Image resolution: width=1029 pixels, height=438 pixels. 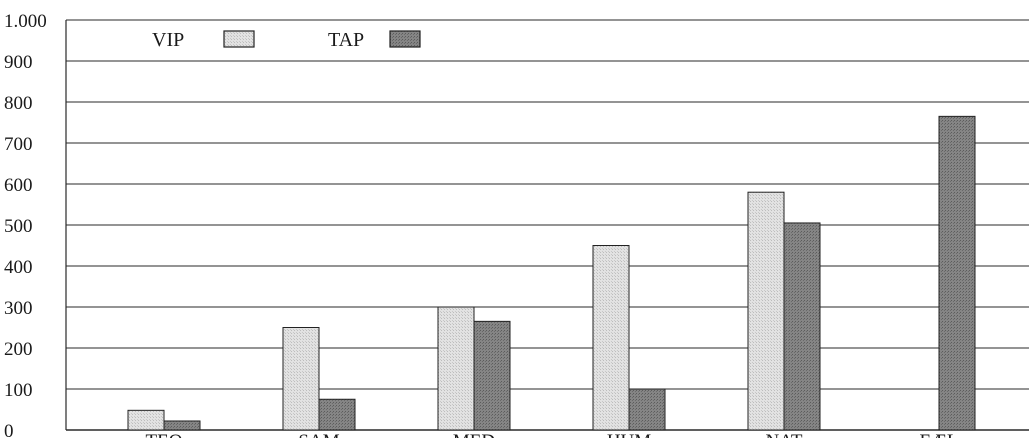 I want to click on y-tick-label: 300, so click(x=18, y=308).